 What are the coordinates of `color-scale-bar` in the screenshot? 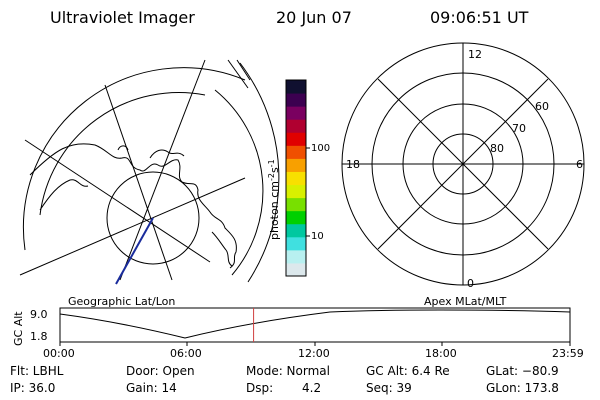 It's located at (297, 178).